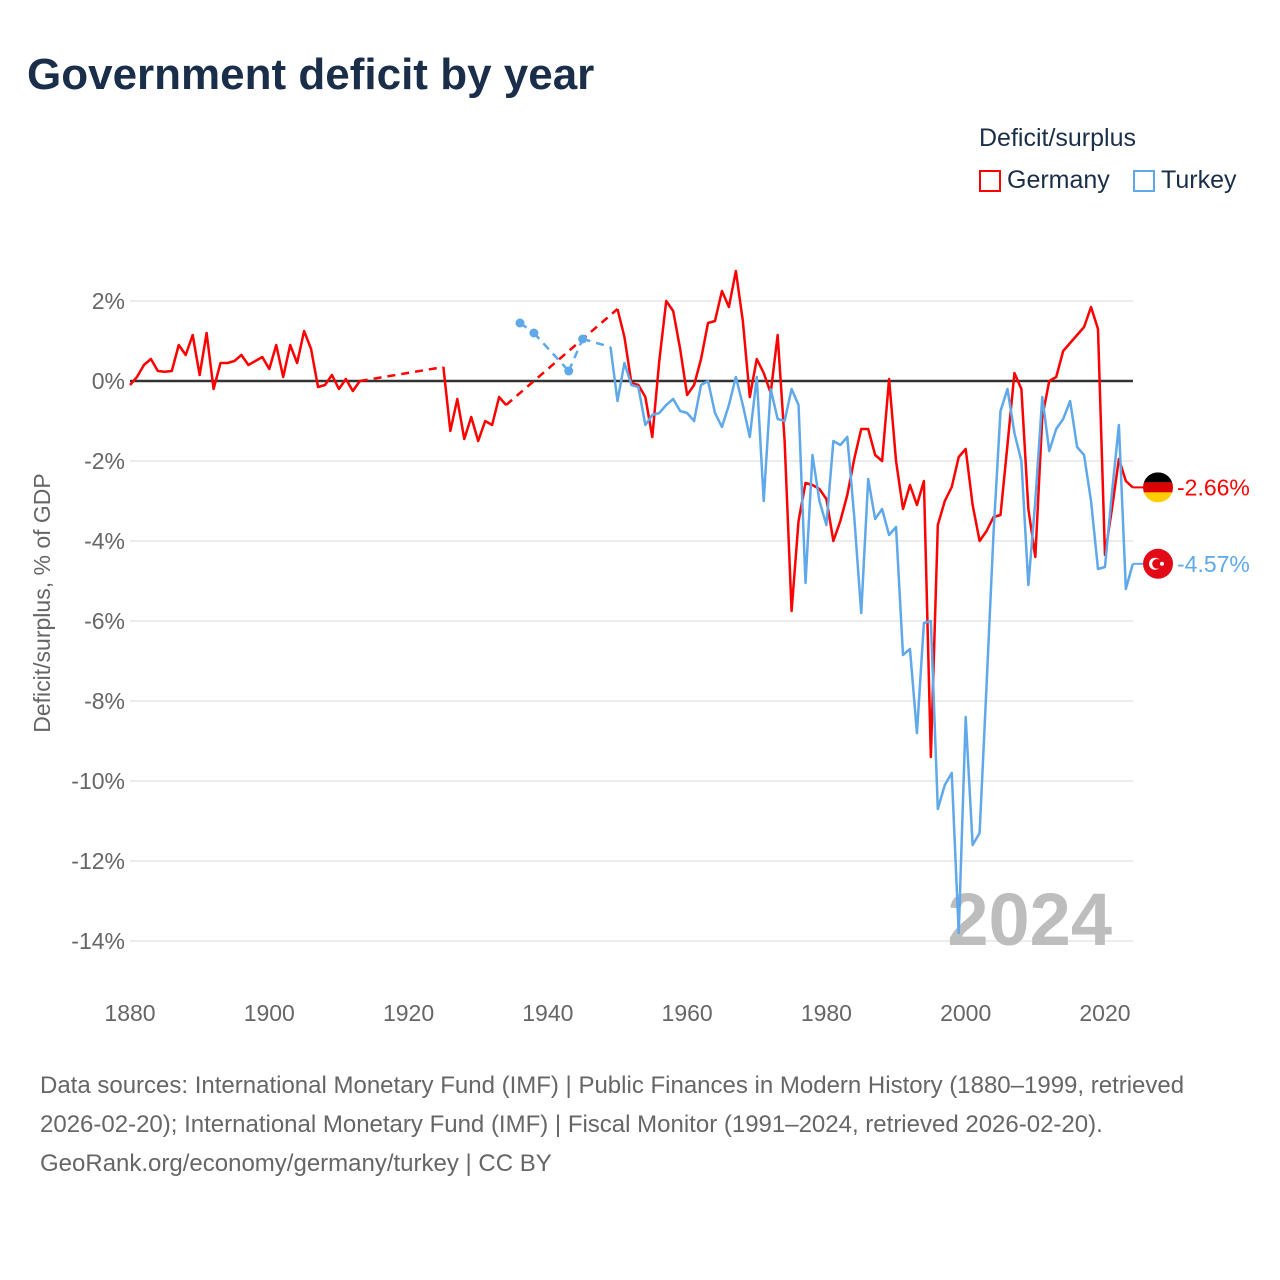 This screenshot has height=1280, width=1280. I want to click on chart-title: Government deficit by year, so click(311, 74).